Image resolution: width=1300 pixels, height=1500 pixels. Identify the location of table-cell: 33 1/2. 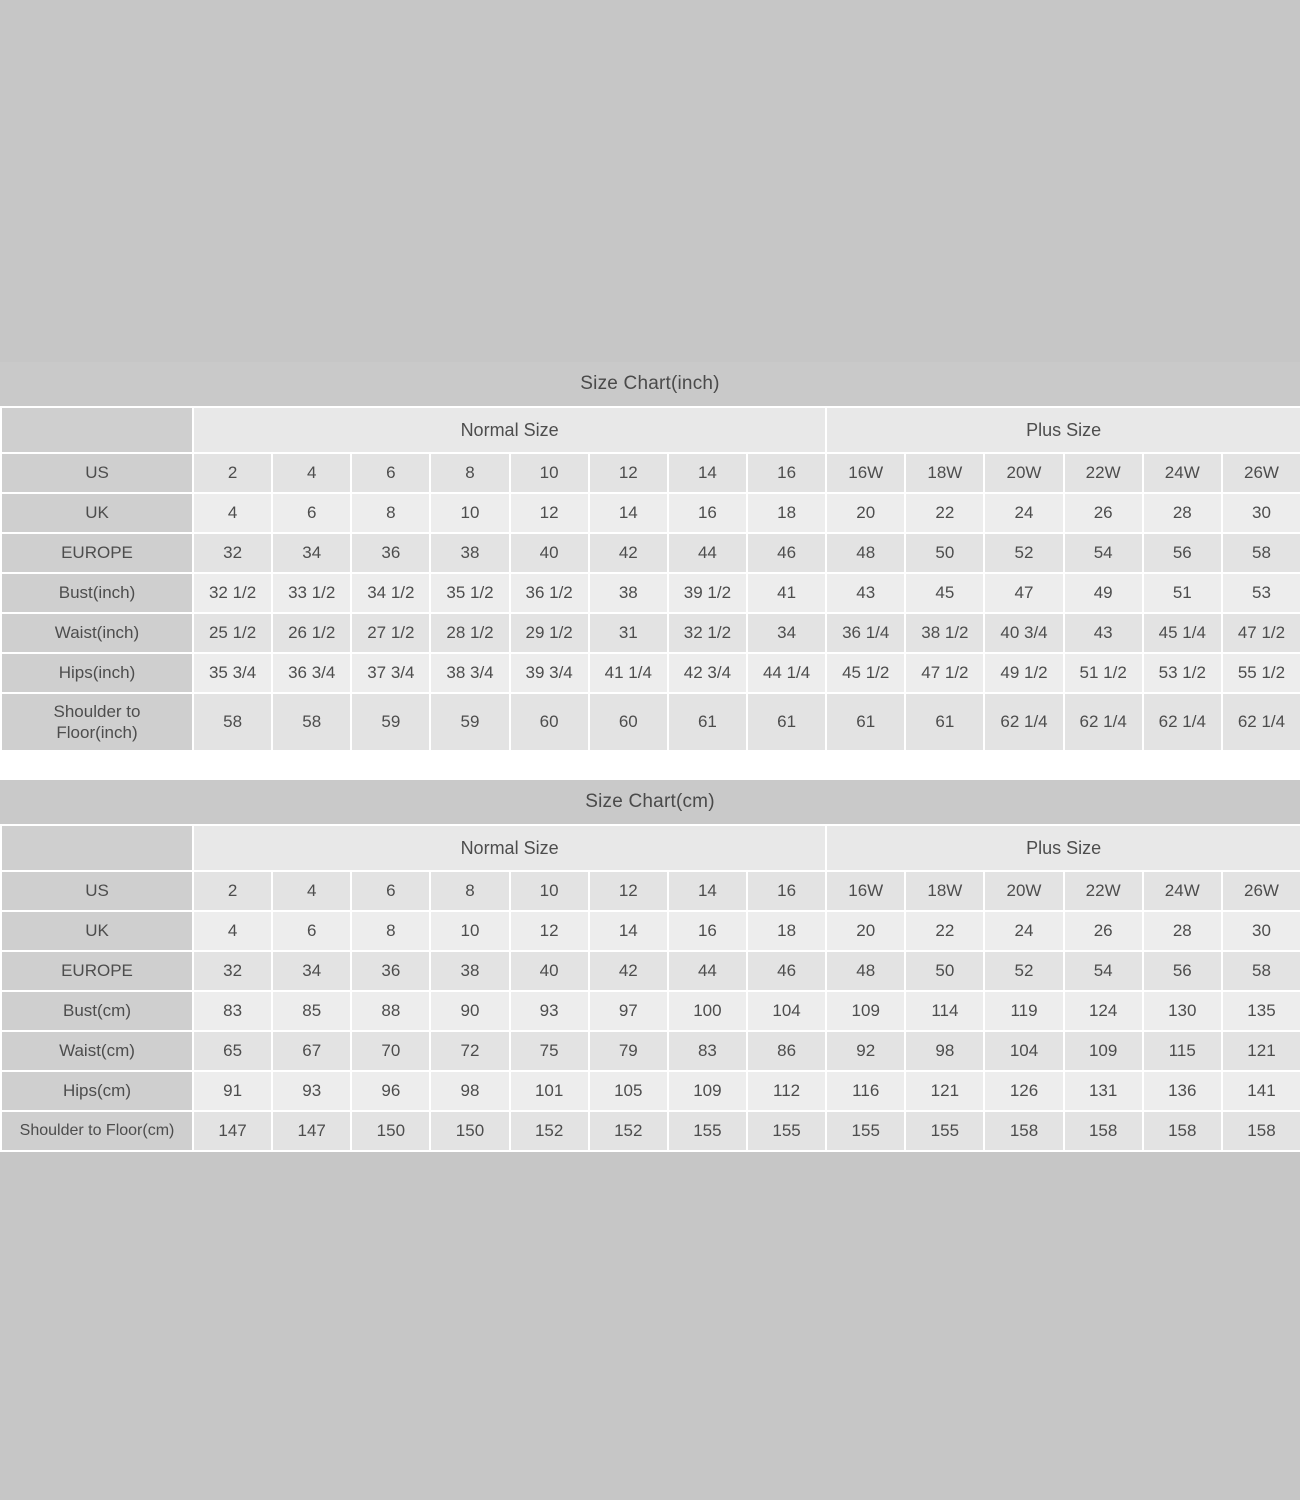
(312, 593).